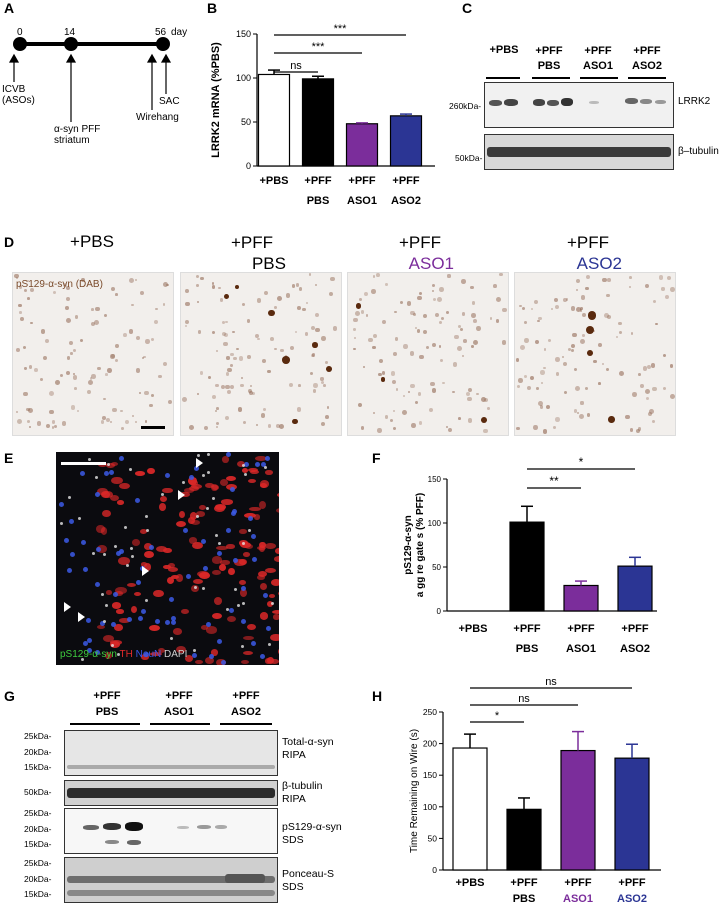  Describe the element at coordinates (161, 32) in the screenshot. I see `timepoint-56: 56` at that location.